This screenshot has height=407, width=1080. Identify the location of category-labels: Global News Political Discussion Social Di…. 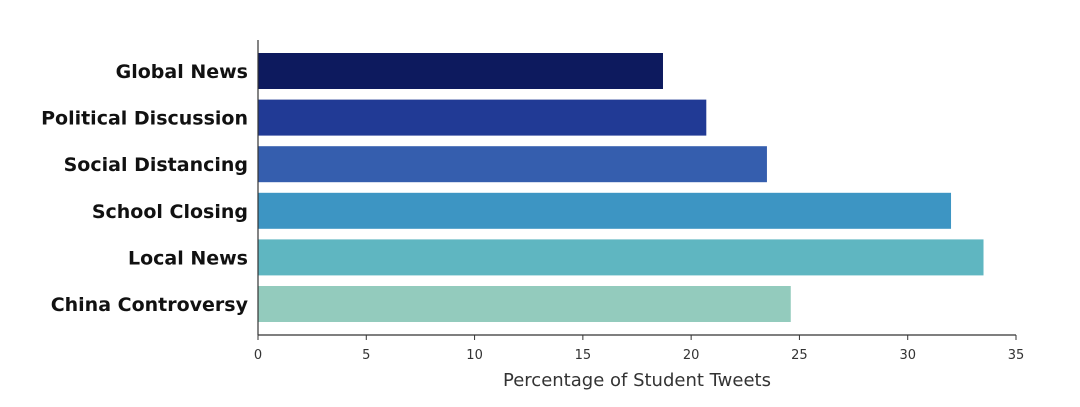
(145, 188).